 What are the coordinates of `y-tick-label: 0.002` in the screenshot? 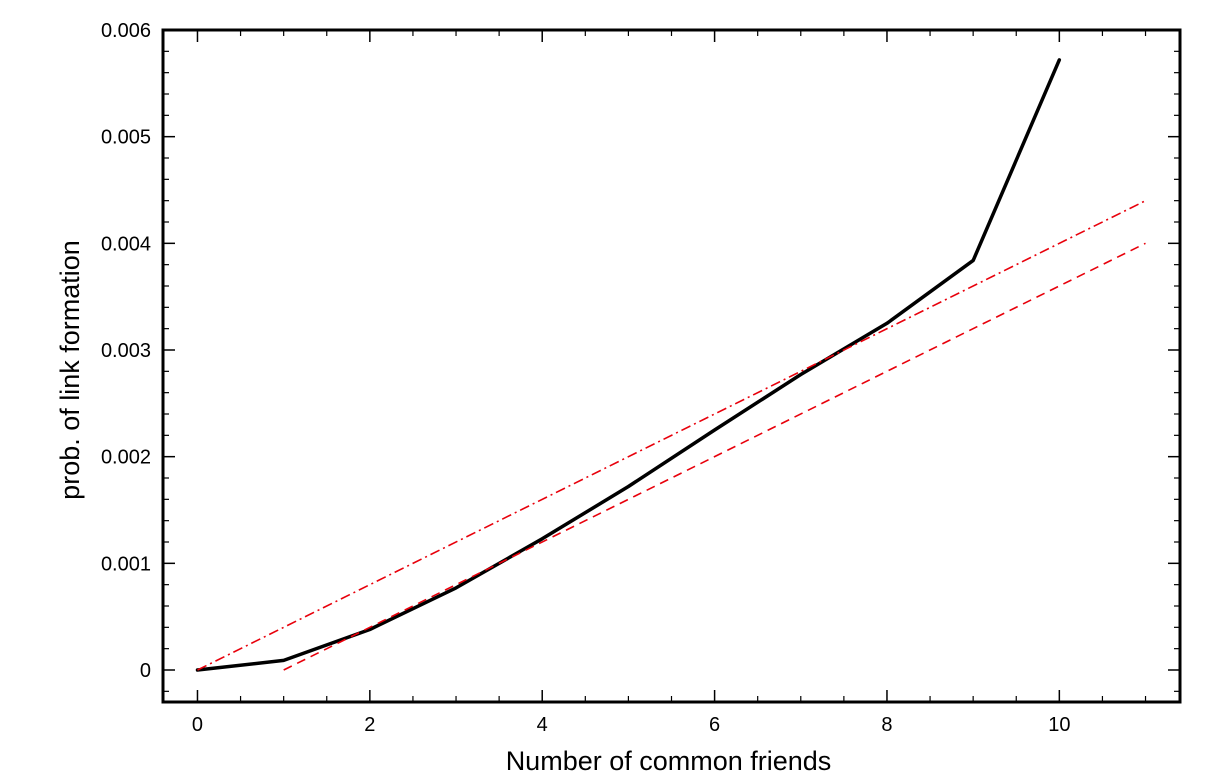 It's located at (126, 458).